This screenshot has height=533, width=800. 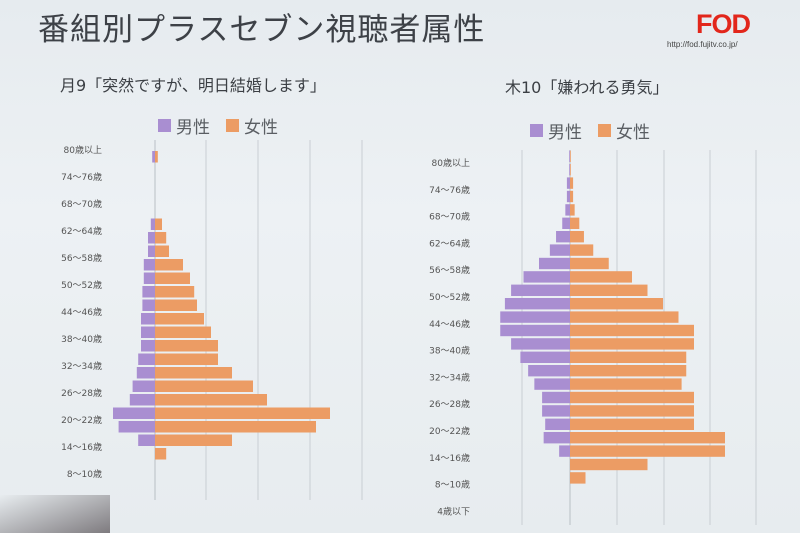 What do you see at coordinates (453, 511) in the screenshot?
I see `y-tick-label: 4歳以下` at bounding box center [453, 511].